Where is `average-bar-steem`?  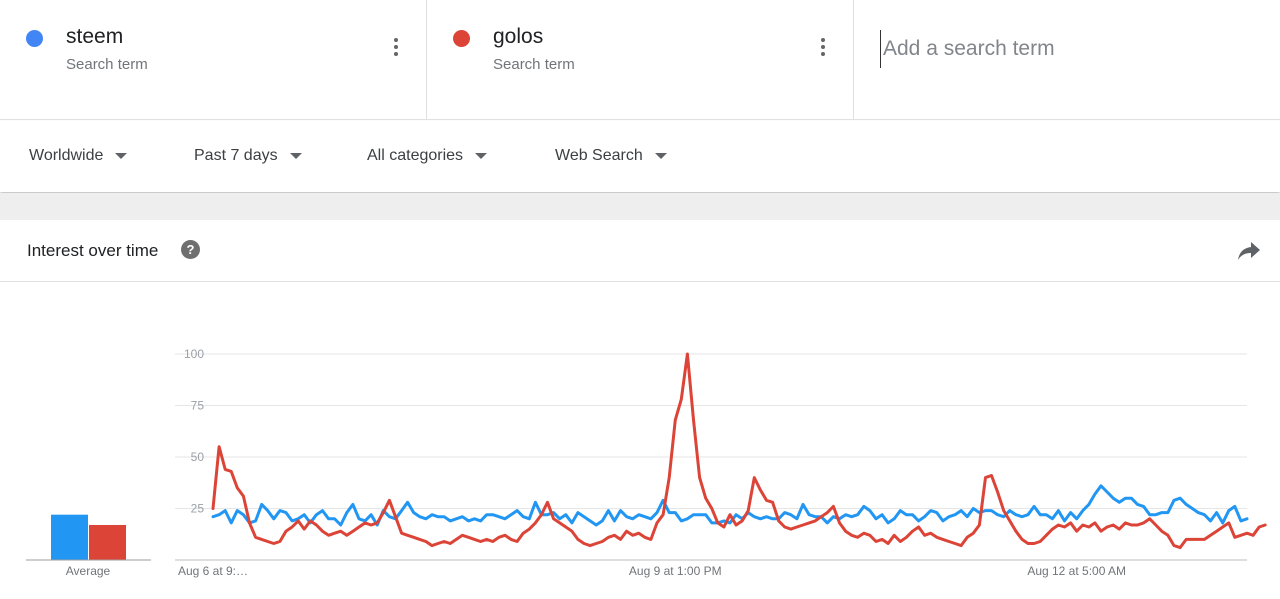 average-bar-steem is located at coordinates (69, 537).